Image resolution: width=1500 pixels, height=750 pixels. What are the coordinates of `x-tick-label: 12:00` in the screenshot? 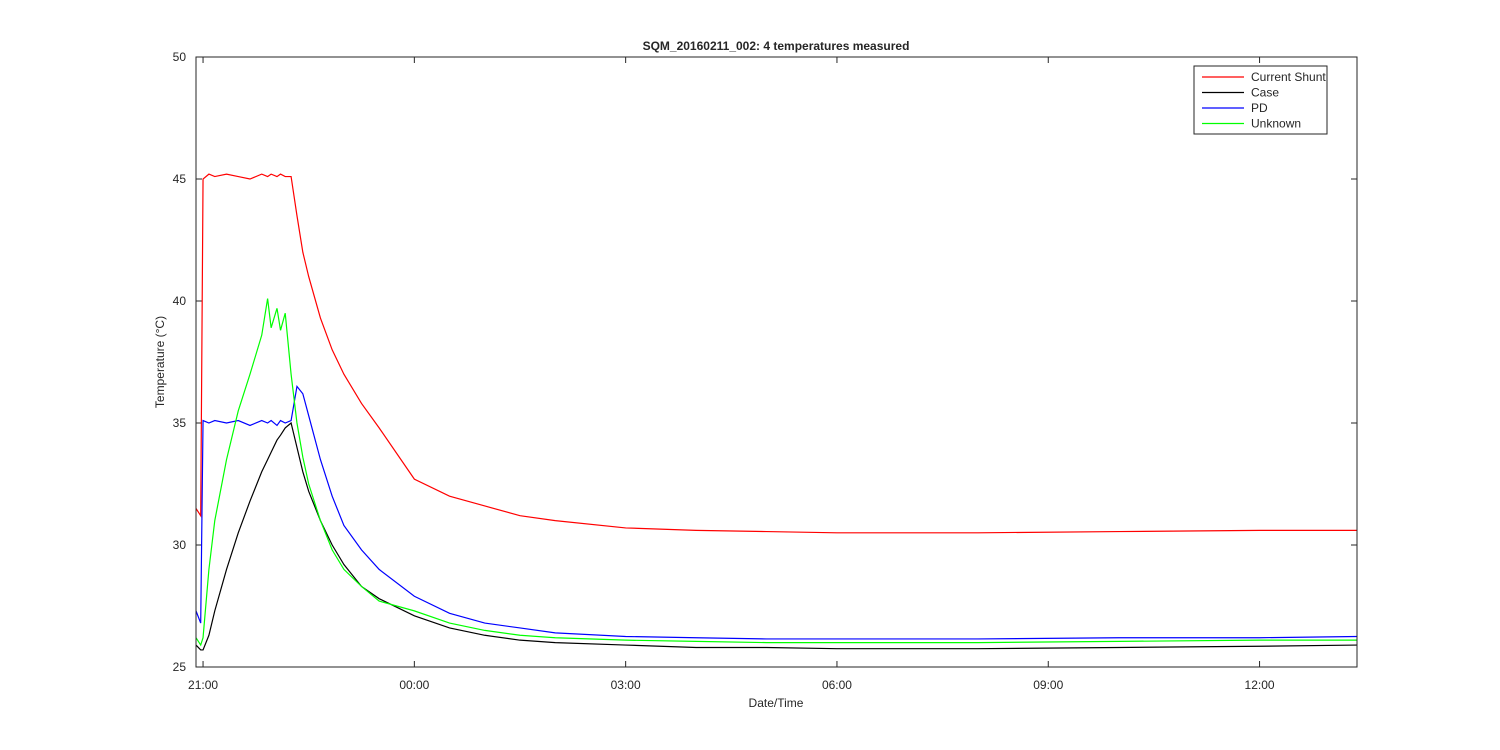 It's located at (1260, 685).